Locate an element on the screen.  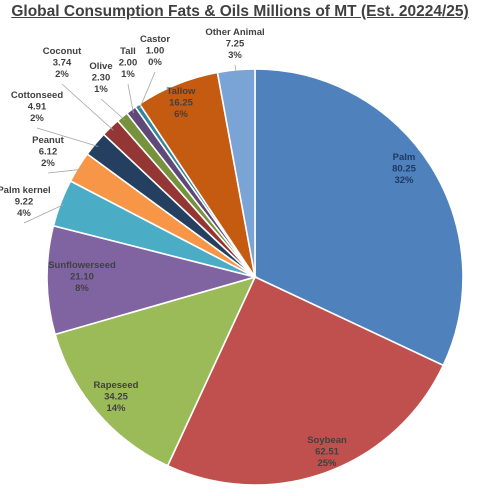
label-castor: Castor 1.00 0% is located at coordinates (155, 51).